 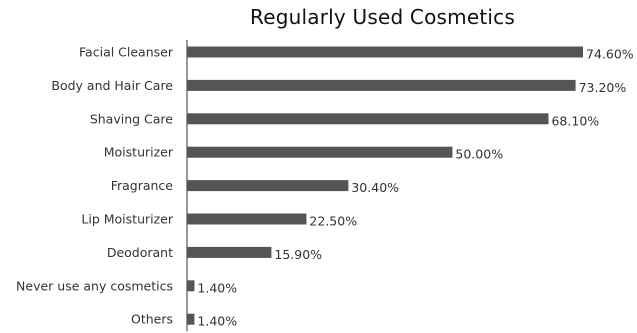 I want to click on category-label: Deodorant, so click(x=140, y=252).